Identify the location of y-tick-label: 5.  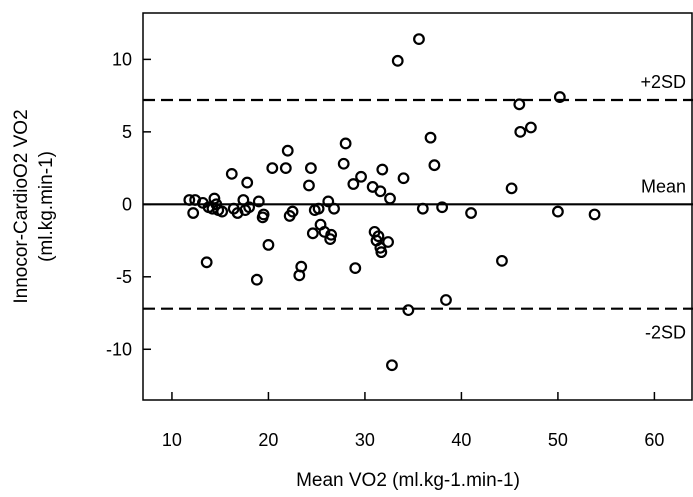
(127, 132).